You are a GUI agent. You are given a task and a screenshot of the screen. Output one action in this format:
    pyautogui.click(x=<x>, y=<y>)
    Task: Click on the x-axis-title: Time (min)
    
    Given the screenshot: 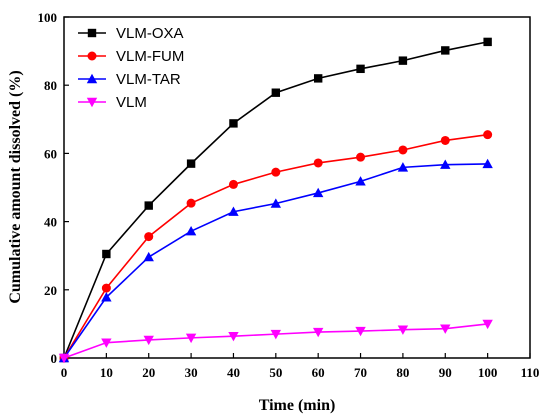 What is the action you would take?
    pyautogui.click(x=297, y=405)
    